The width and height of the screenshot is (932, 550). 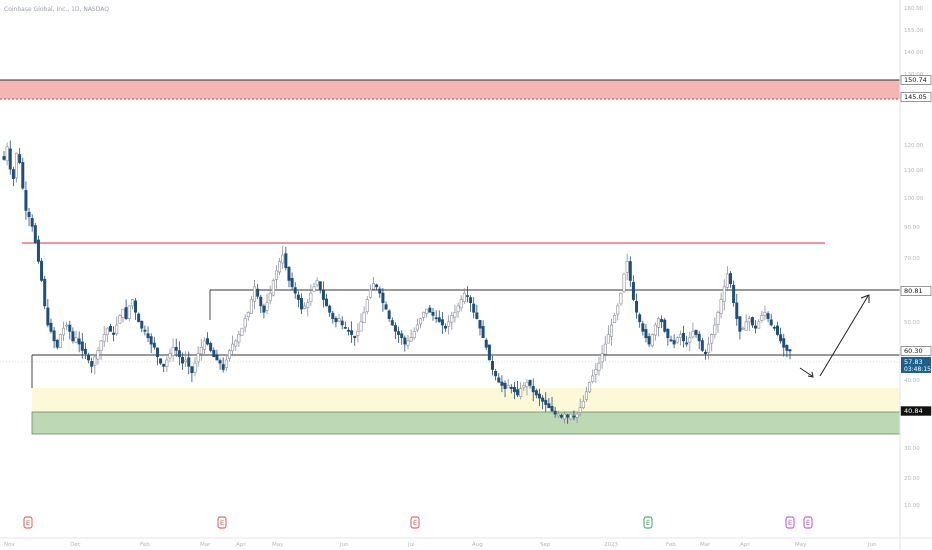 What do you see at coordinates (914, 31) in the screenshot?
I see `price-axis-tick: 155.00` at bounding box center [914, 31].